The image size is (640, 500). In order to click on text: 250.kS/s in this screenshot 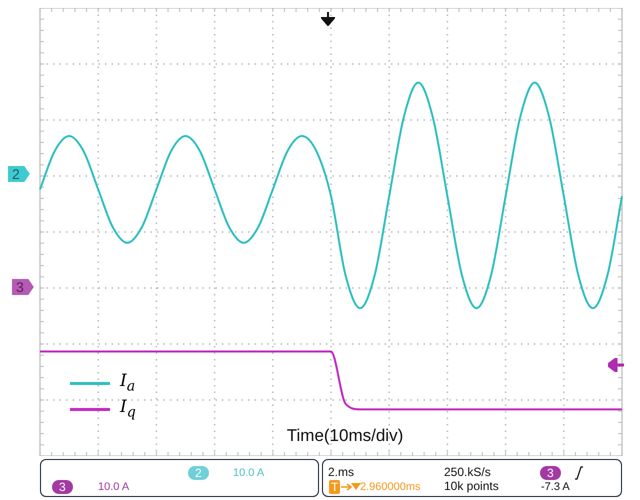, I will do `click(467, 472)`.